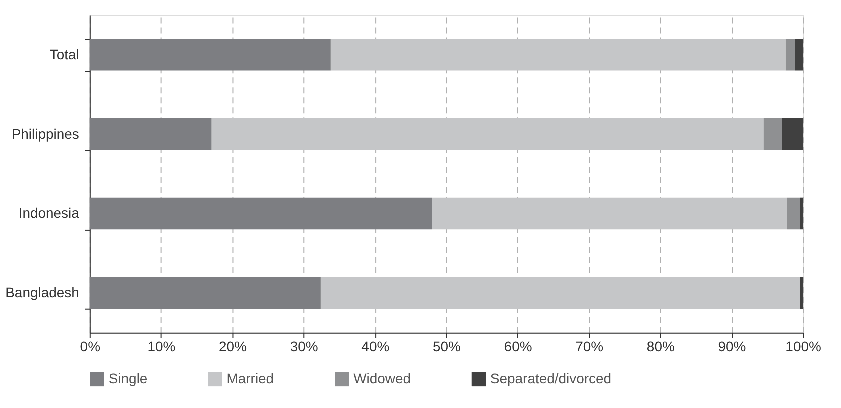 This screenshot has width=841, height=408. Describe the element at coordinates (446, 346) in the screenshot. I see `x-tick-label: 50%` at that location.